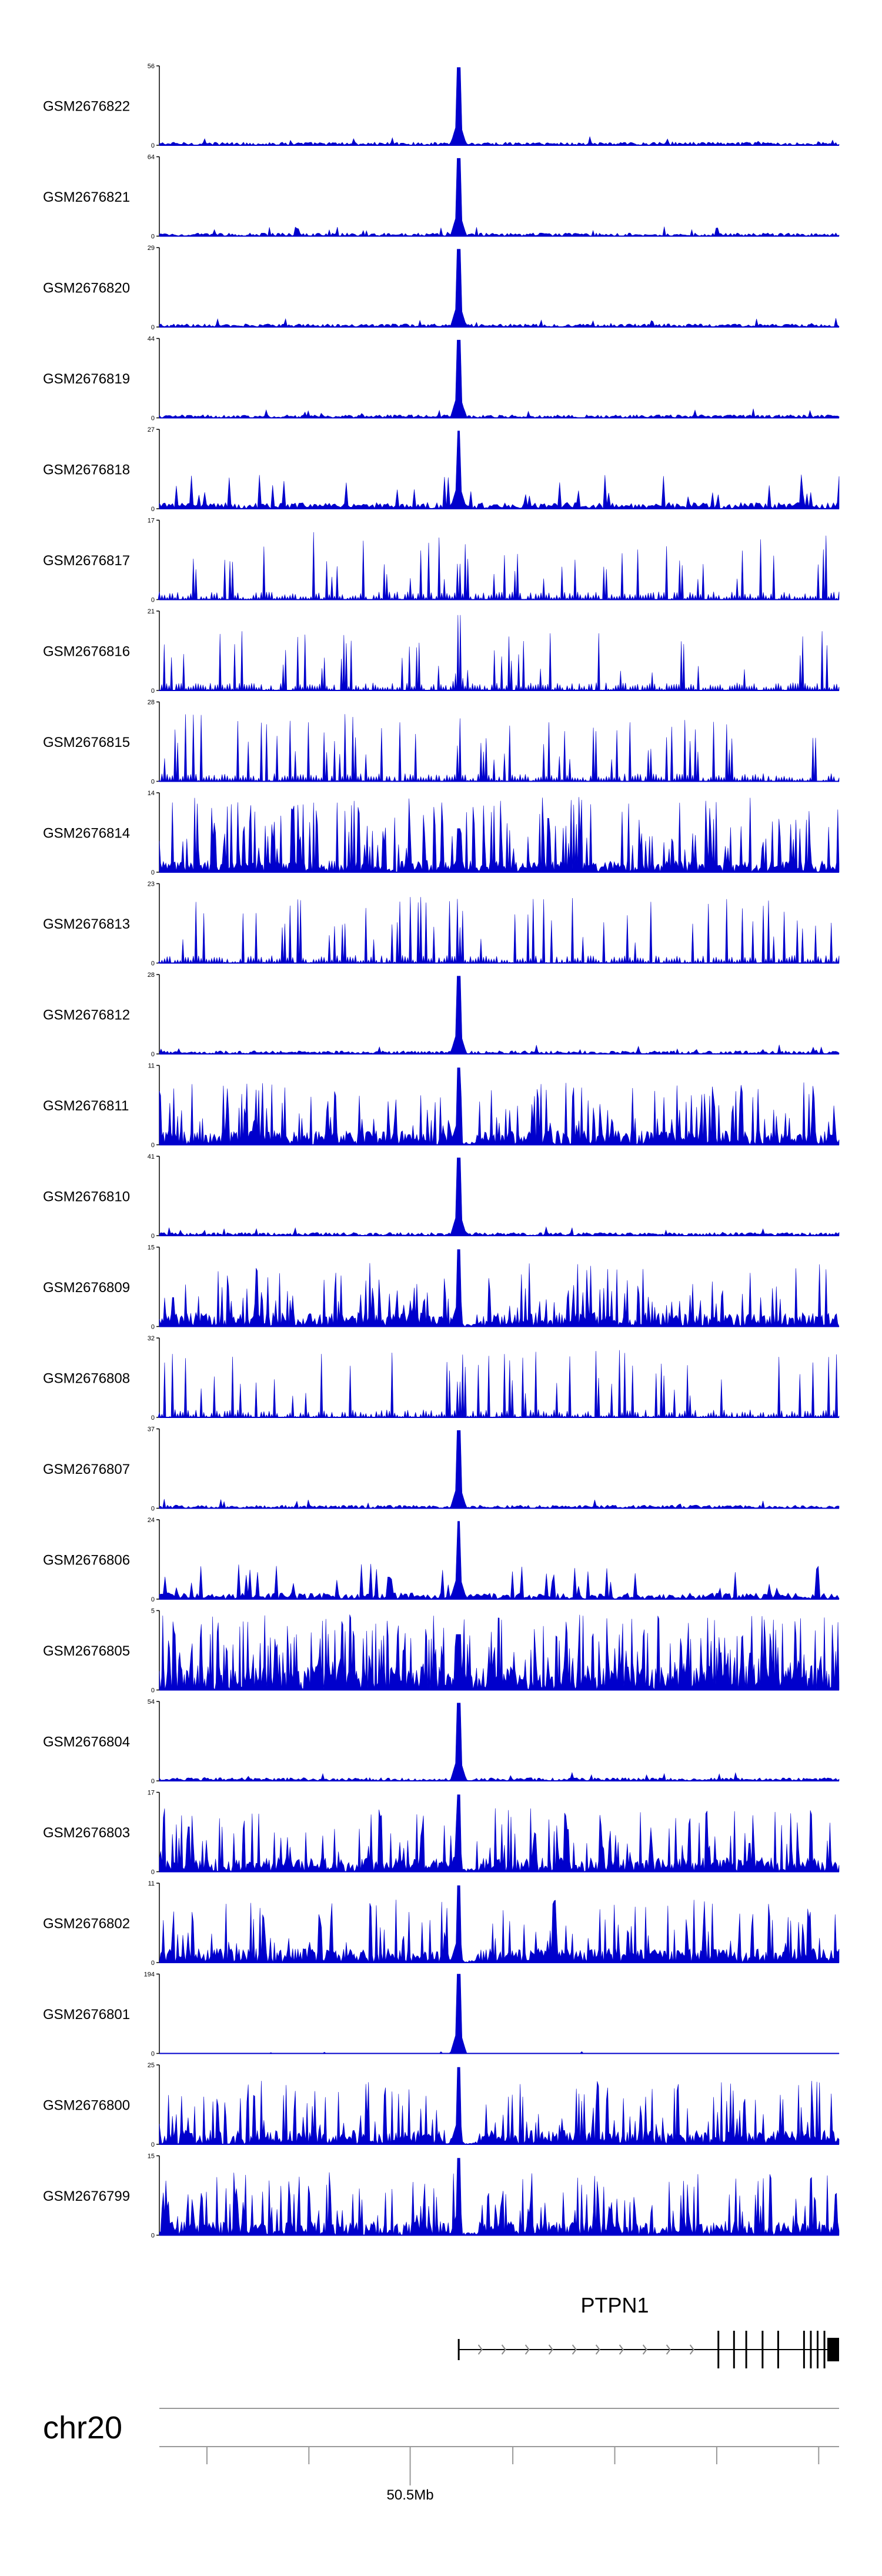  I want to click on track-GSM2676822: GSM2676822 56 0, so click(441, 106).